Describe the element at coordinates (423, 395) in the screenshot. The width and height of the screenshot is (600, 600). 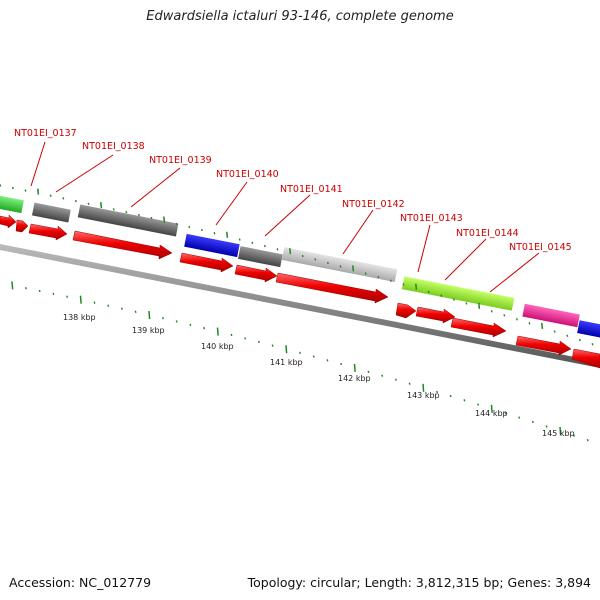
I see `scale-label: 143 kbp` at that location.